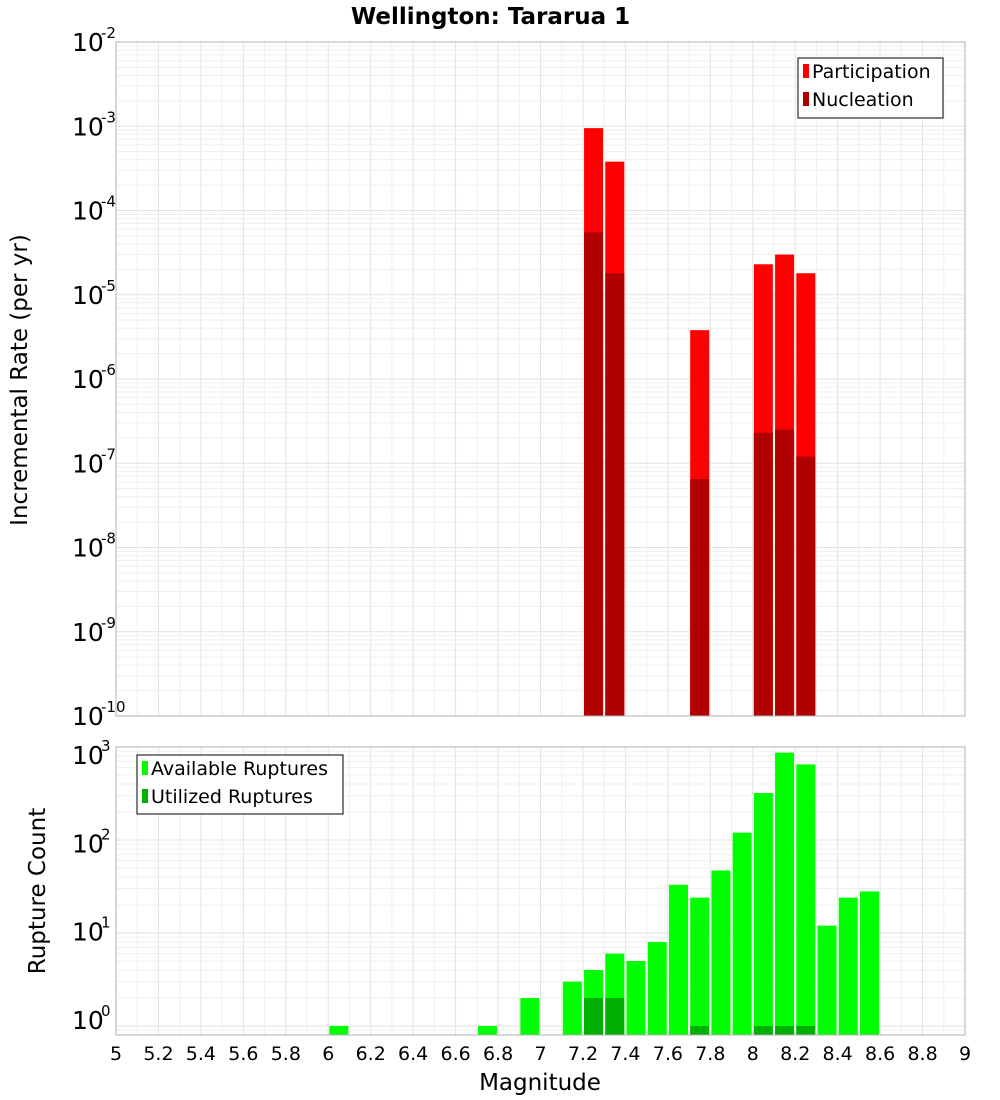 This screenshot has width=1000, height=1100. Describe the element at coordinates (490, 17) in the screenshot. I see `chart-title: Wellington: Tararua 1` at that location.